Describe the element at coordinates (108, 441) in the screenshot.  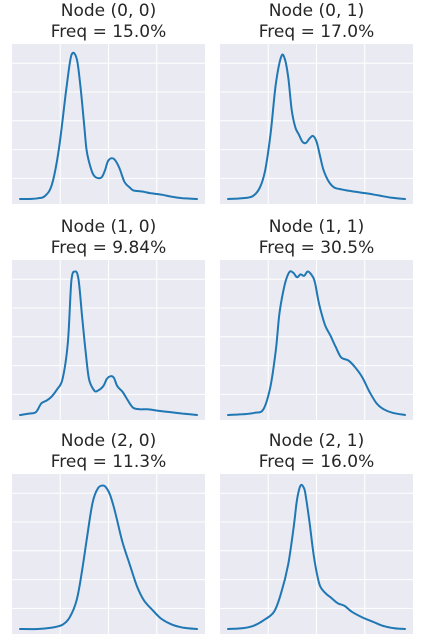
I see `subplot-title-line: Node (2, 0)` at that location.